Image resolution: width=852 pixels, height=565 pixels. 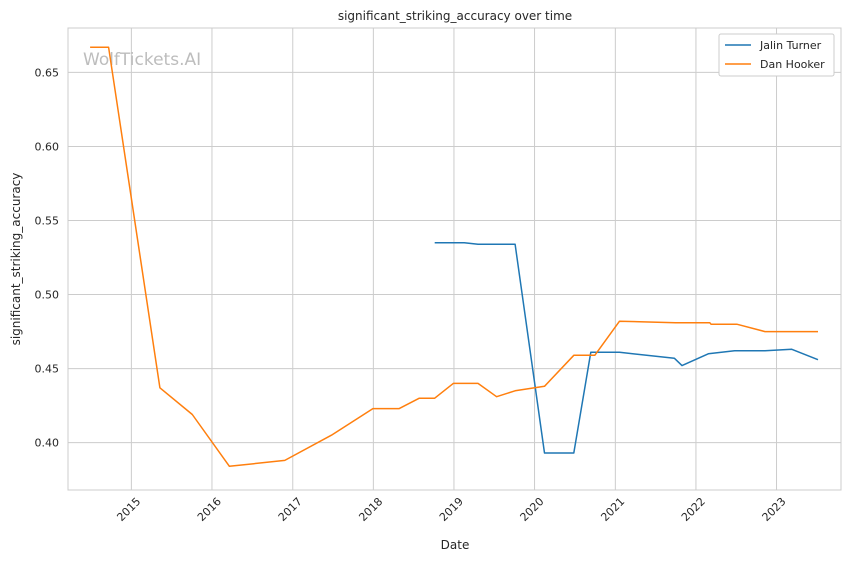 What do you see at coordinates (47, 221) in the screenshot?
I see `y-tick-label: 0.55` at bounding box center [47, 221].